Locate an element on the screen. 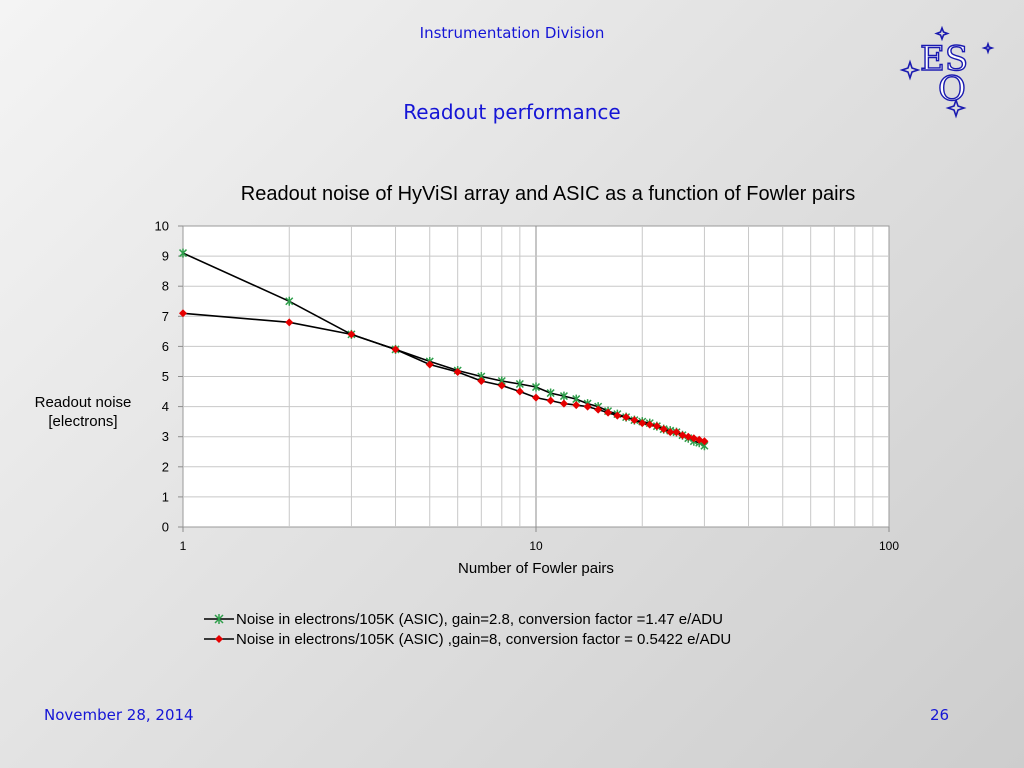  division-title: Instrumentation Division is located at coordinates (512, 33).